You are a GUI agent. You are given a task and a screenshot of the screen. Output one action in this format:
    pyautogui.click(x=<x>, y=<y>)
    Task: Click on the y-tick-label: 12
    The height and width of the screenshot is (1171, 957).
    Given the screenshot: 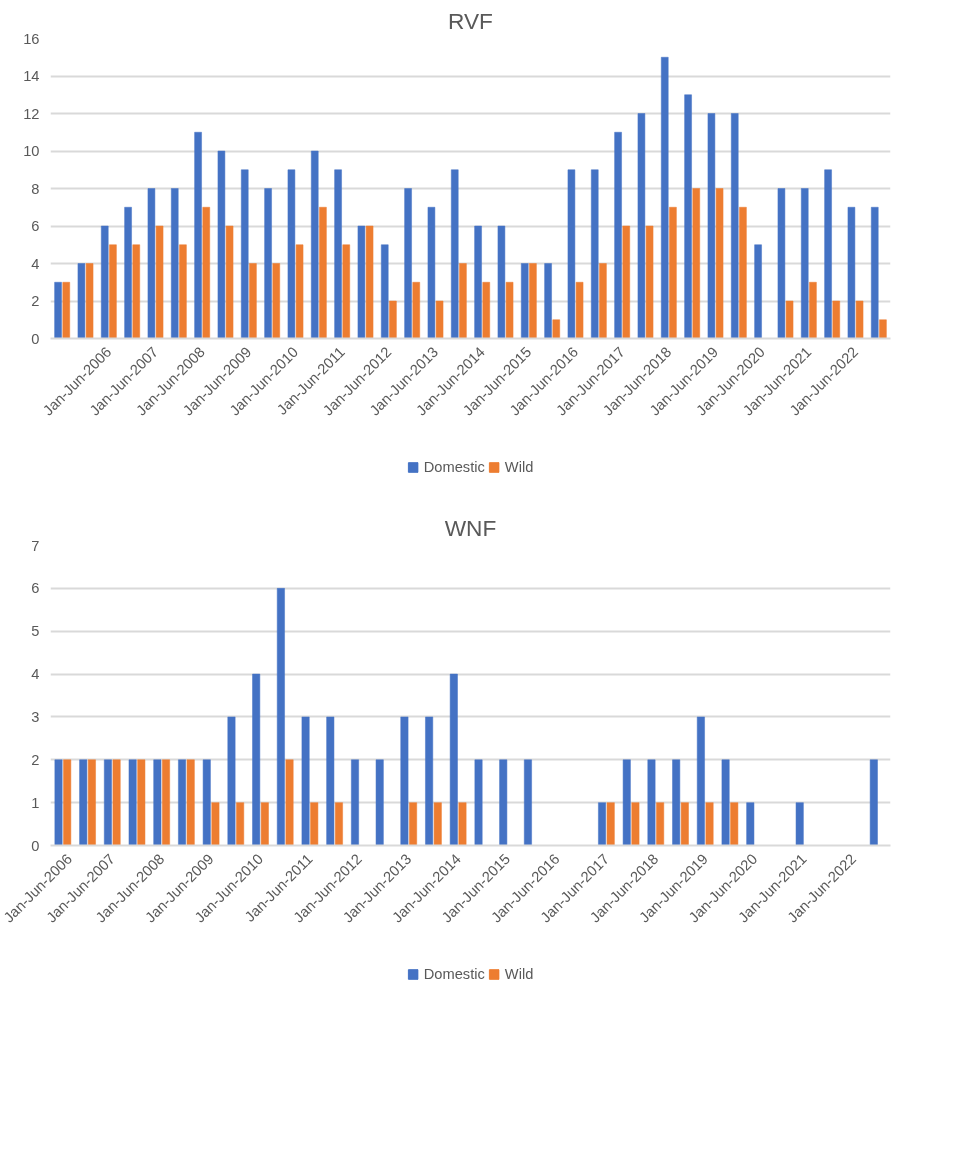 What is the action you would take?
    pyautogui.click(x=31, y=113)
    